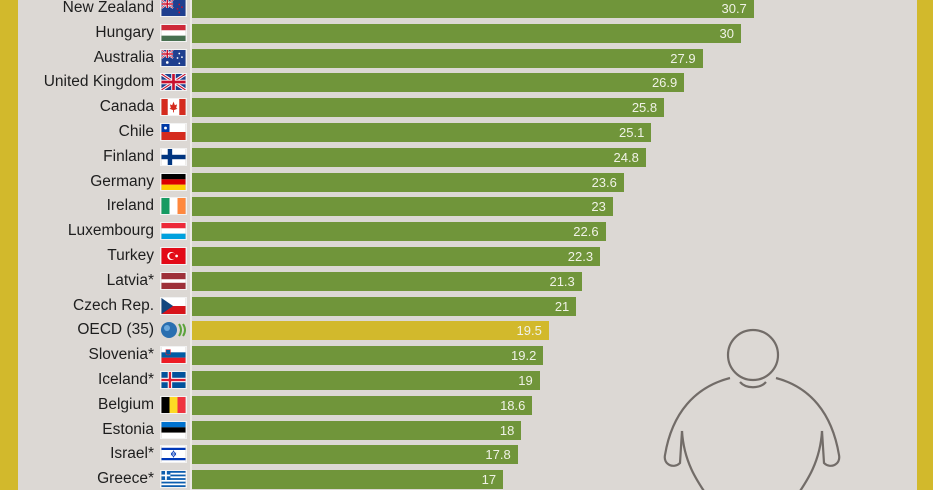 The width and height of the screenshot is (933, 490). Describe the element at coordinates (419, 157) in the screenshot. I see `data-bar: 24.8` at that location.